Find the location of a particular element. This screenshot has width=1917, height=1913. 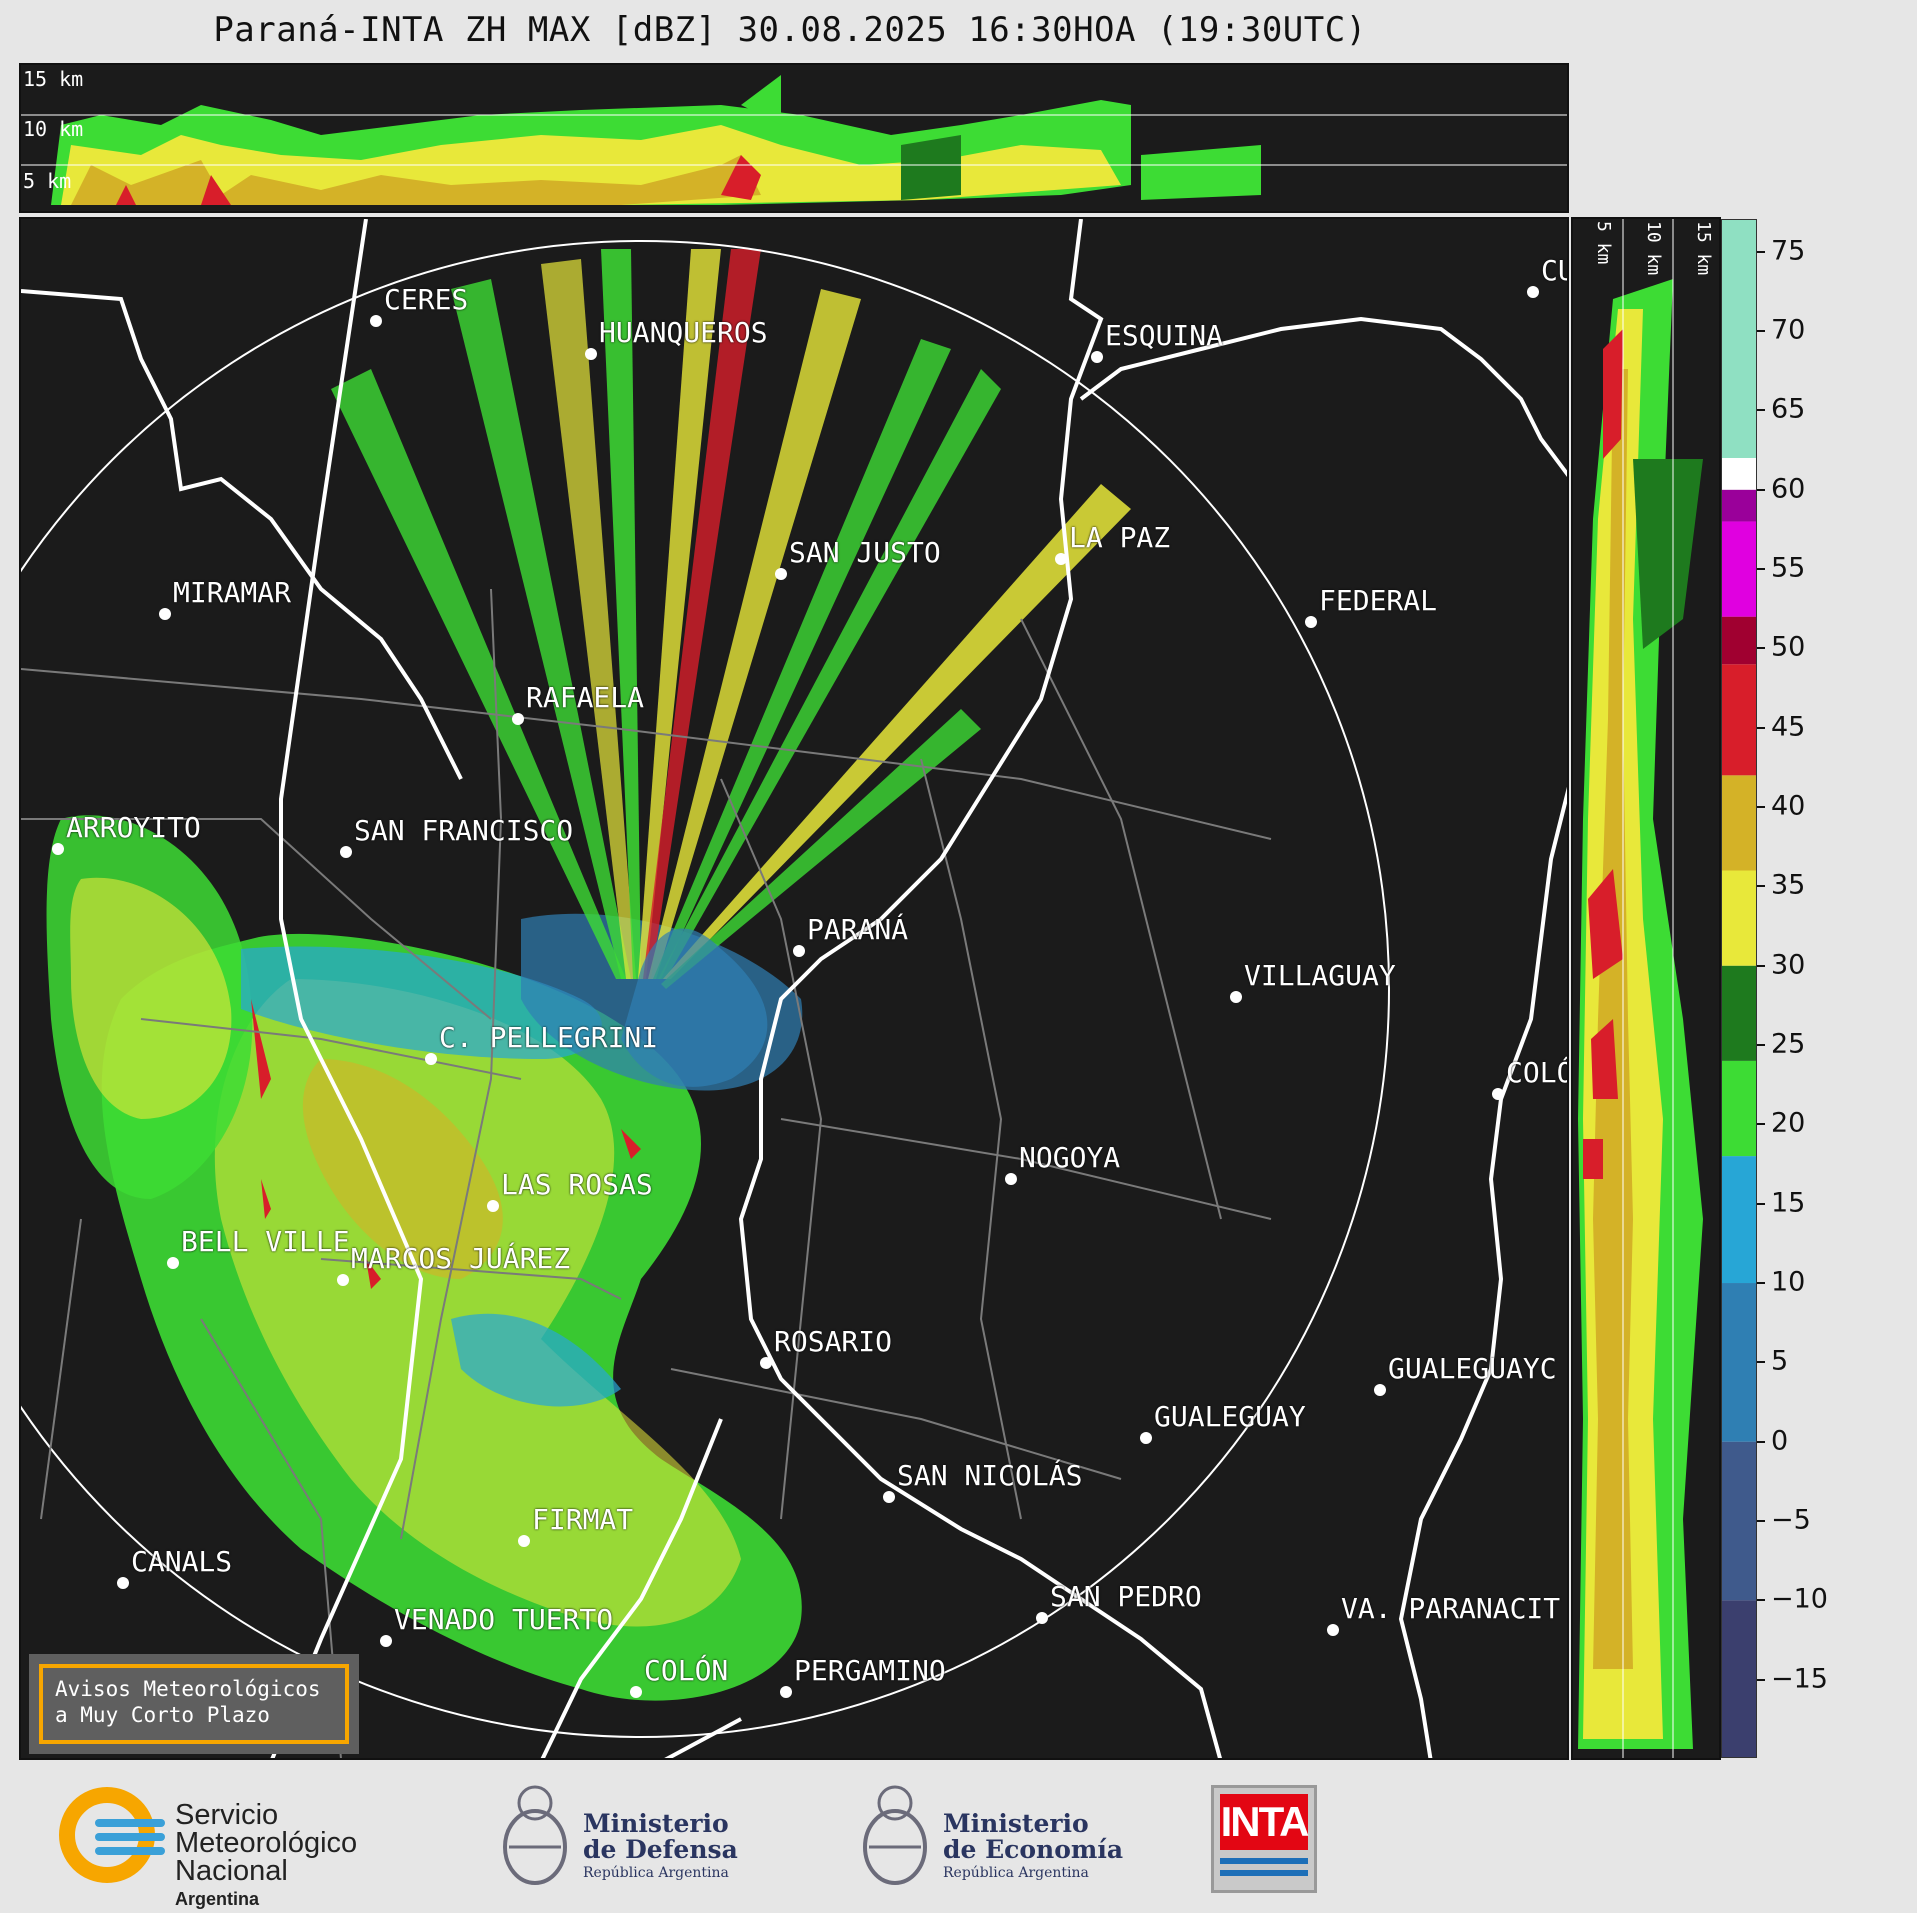

warning-box-frame: Avisos Meteorológicos a Muy Corto Plazo is located at coordinates (194, 1704).